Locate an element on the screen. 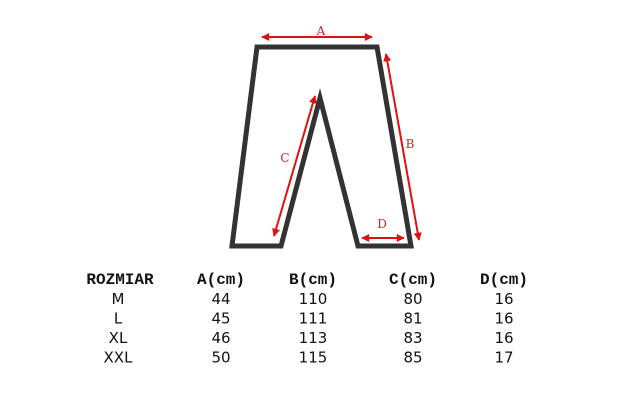  size-cell: L is located at coordinates (118, 319).